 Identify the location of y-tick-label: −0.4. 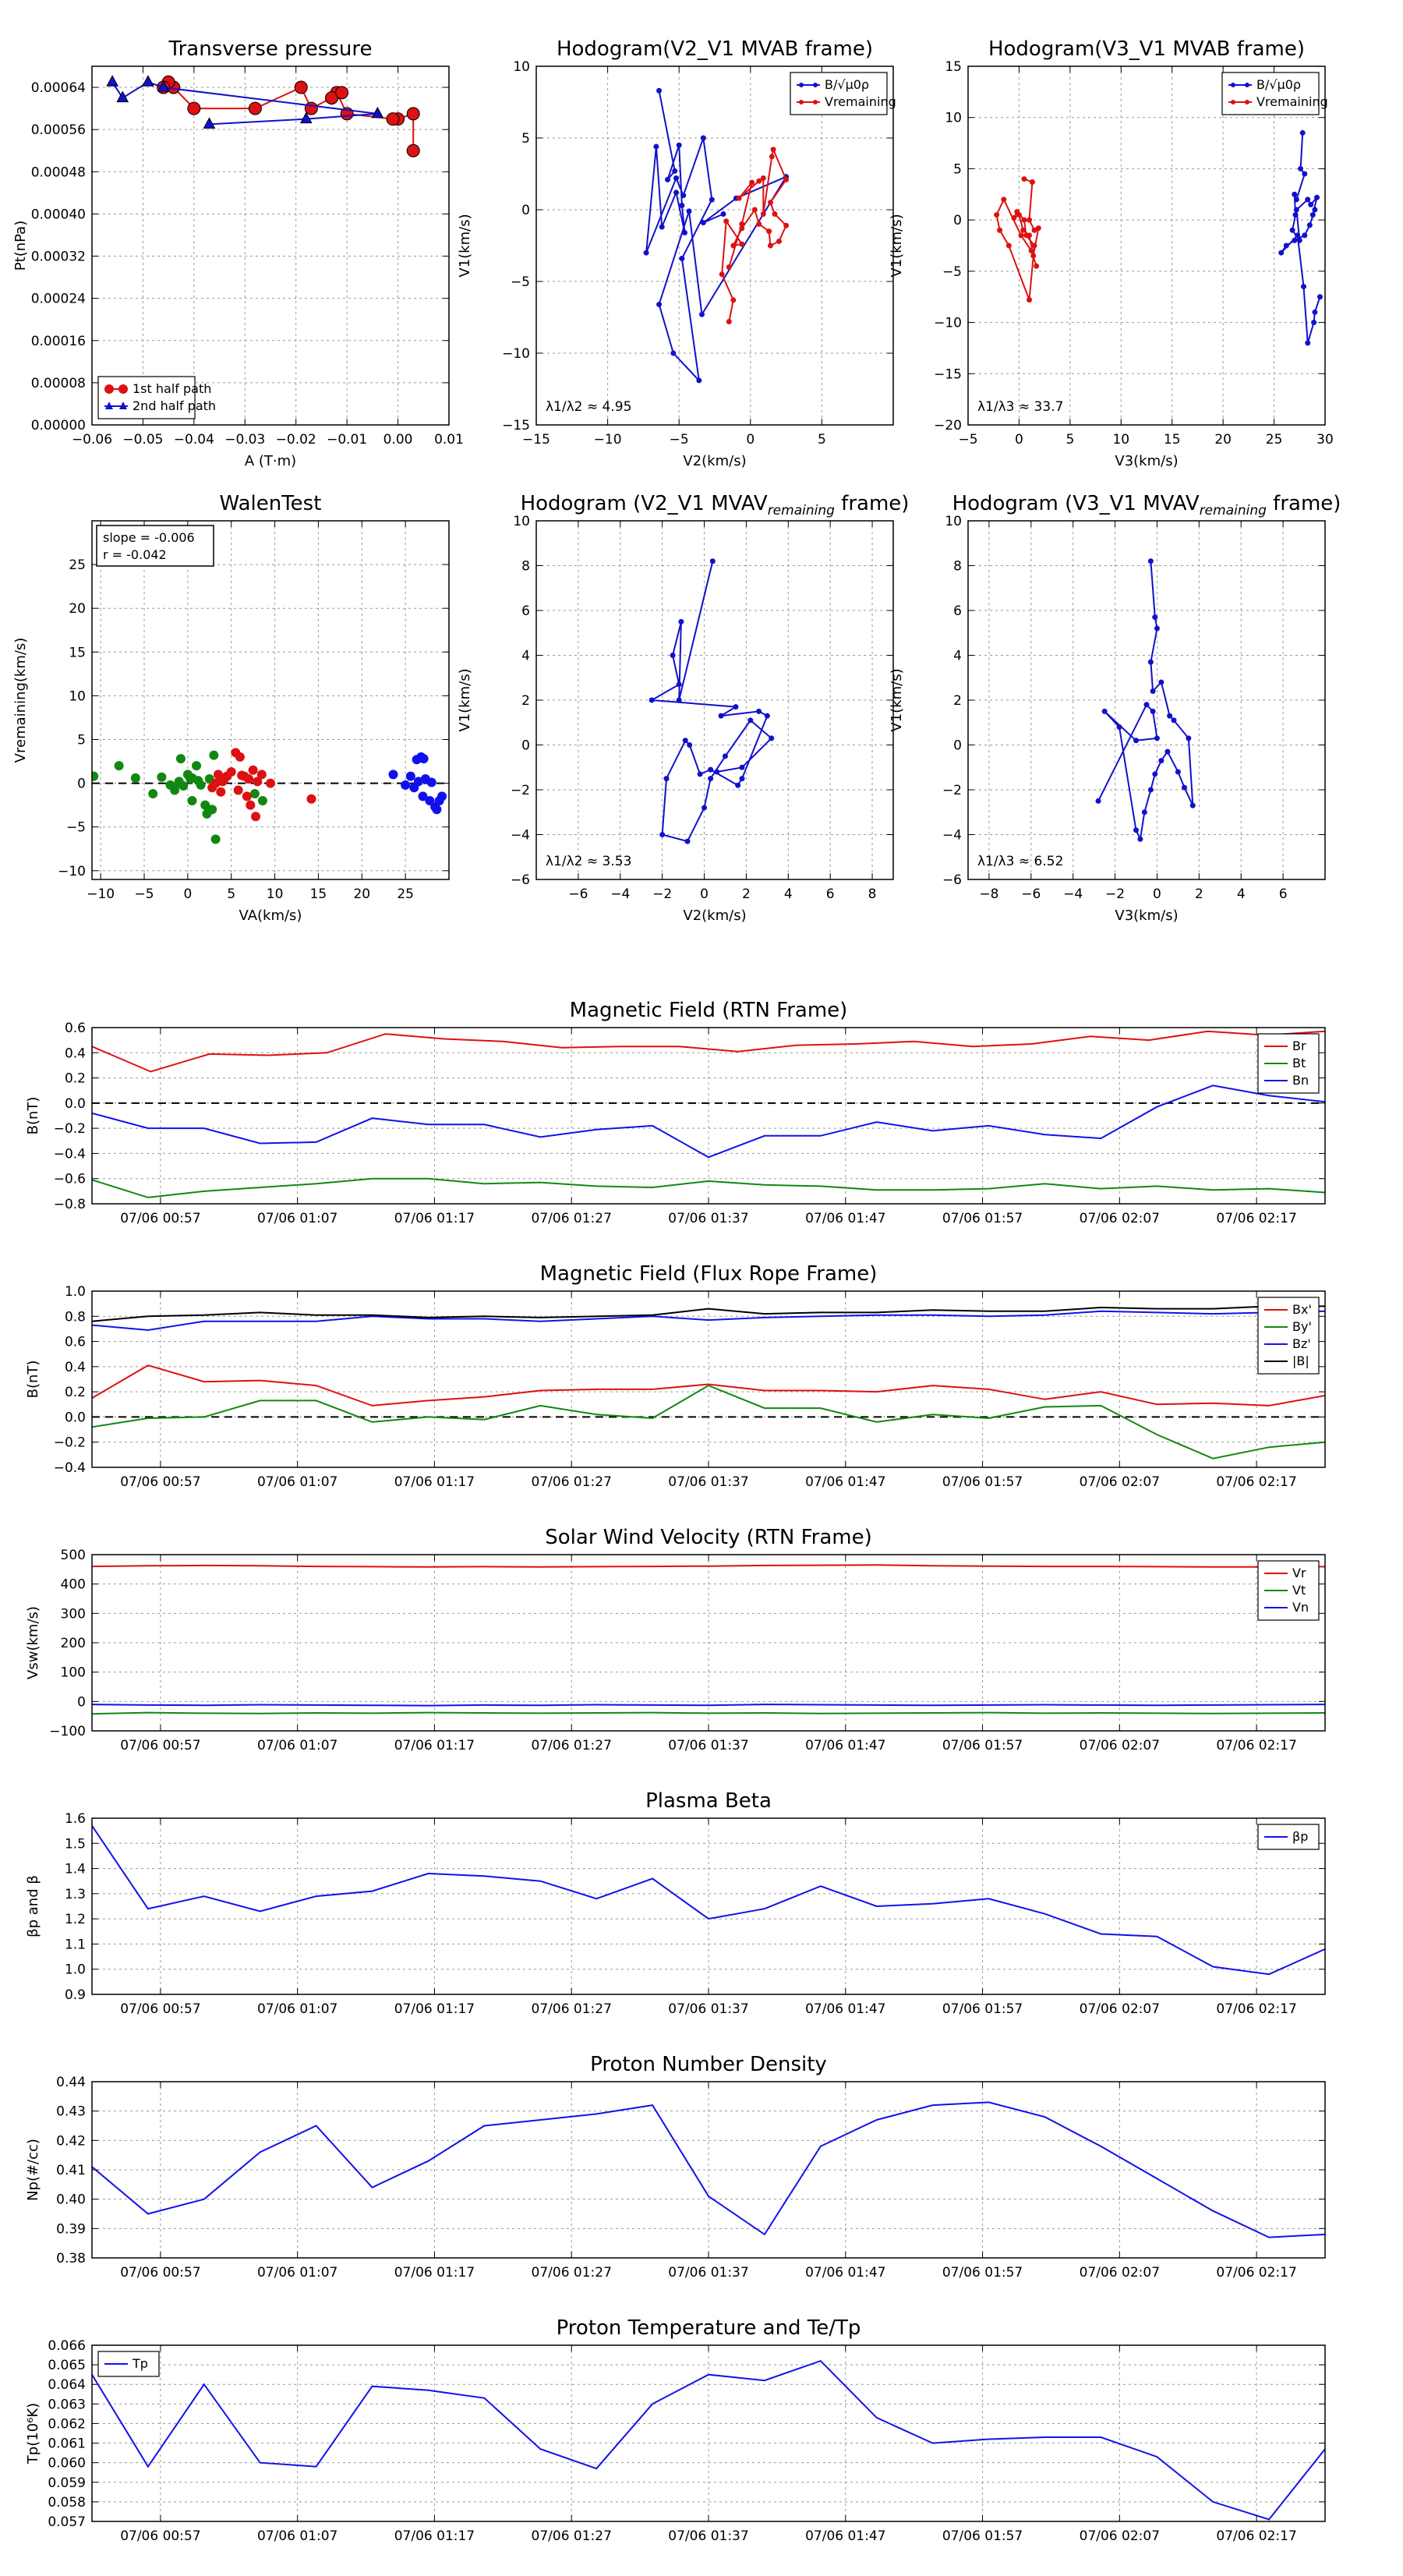
(70, 1154).